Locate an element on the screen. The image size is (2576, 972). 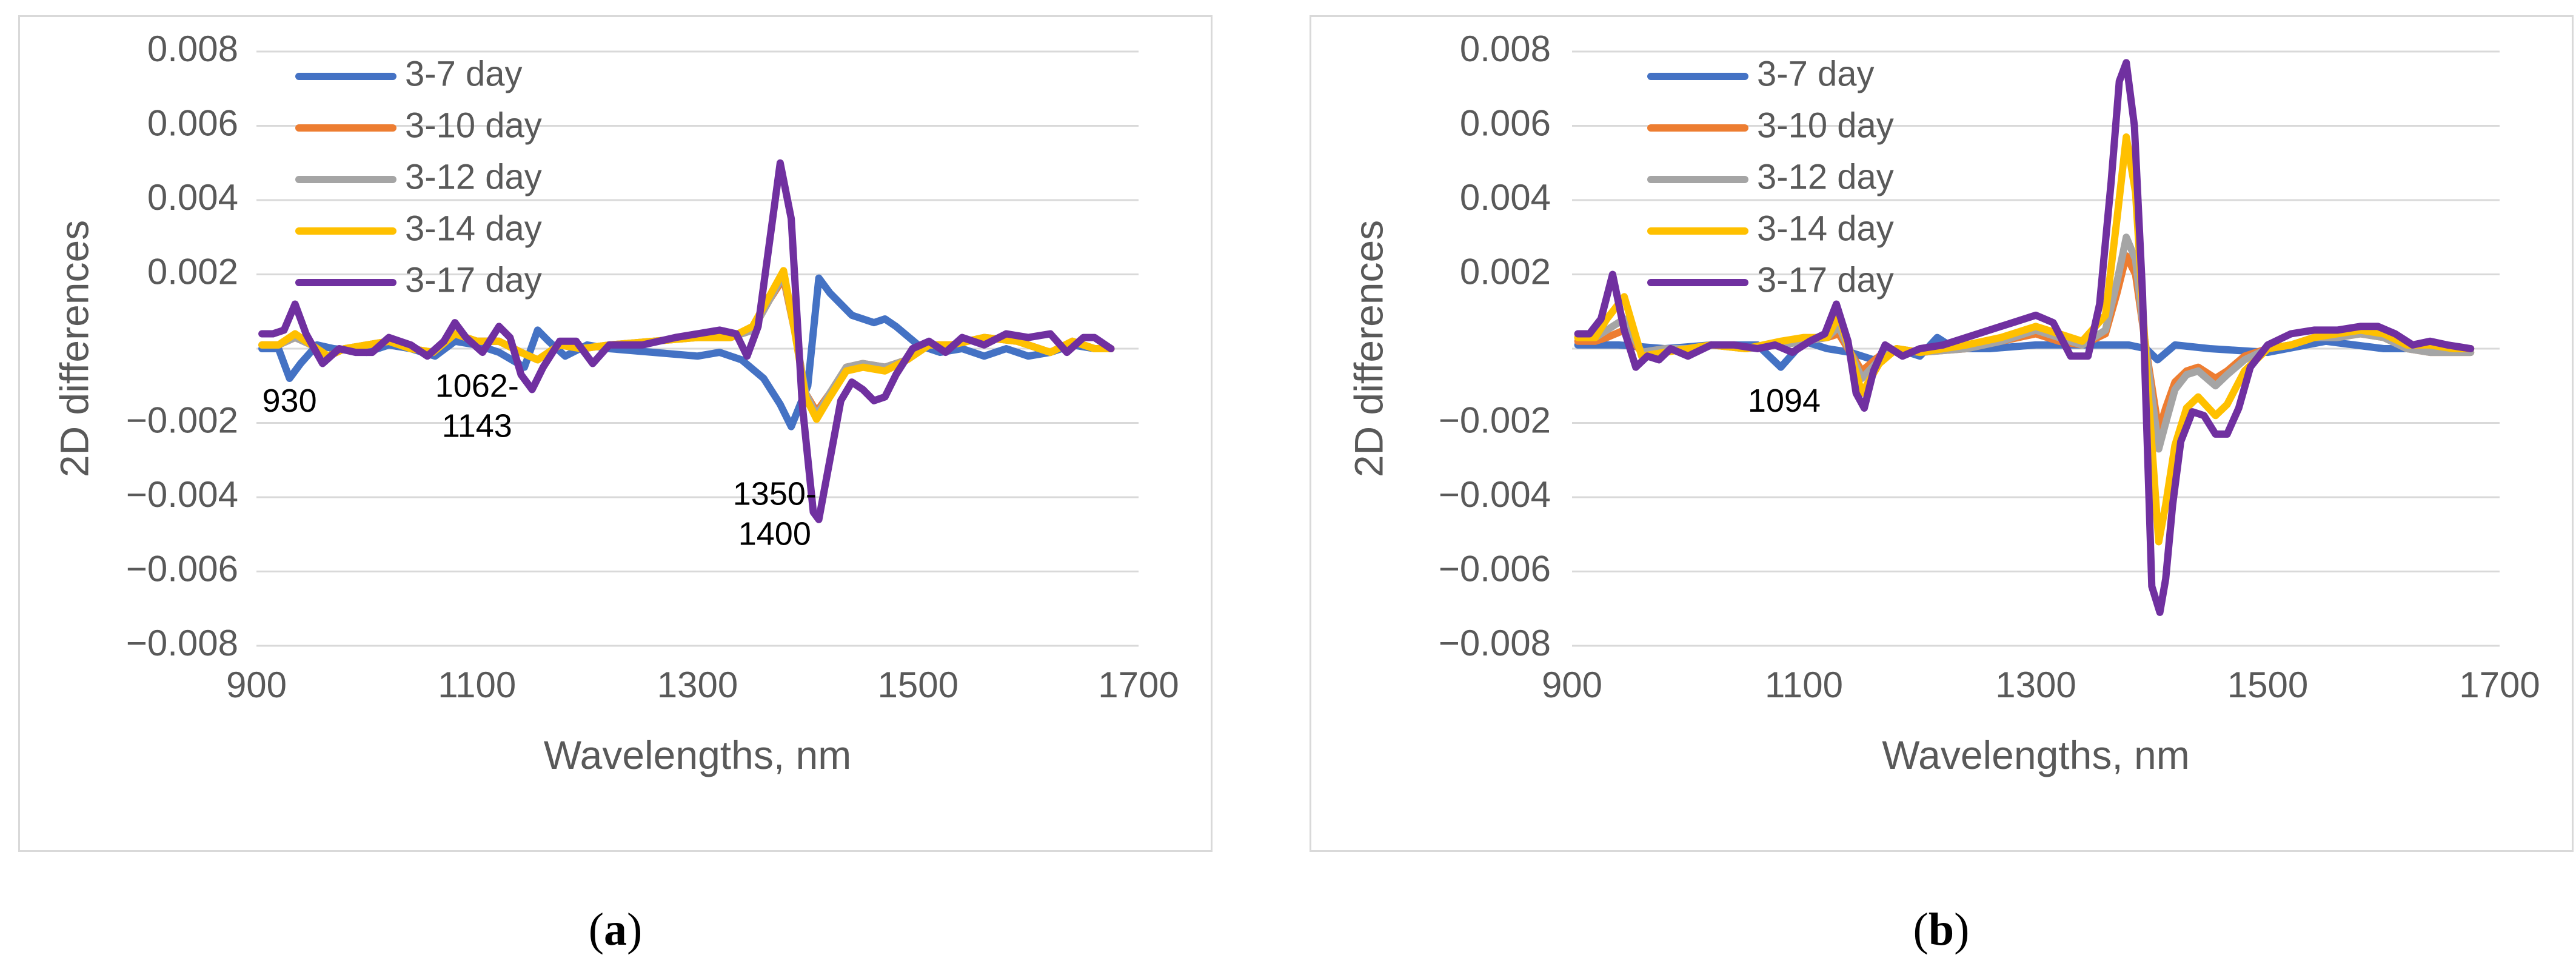
series-line-3-17-day is located at coordinates (686, 341).